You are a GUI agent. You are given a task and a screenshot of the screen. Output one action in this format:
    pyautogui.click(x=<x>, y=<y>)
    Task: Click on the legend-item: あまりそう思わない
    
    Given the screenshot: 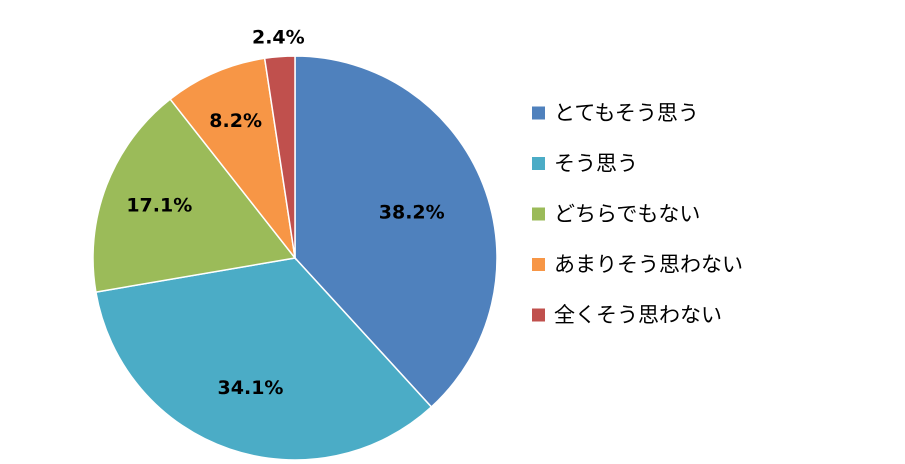 What is the action you would take?
    pyautogui.click(x=637, y=265)
    